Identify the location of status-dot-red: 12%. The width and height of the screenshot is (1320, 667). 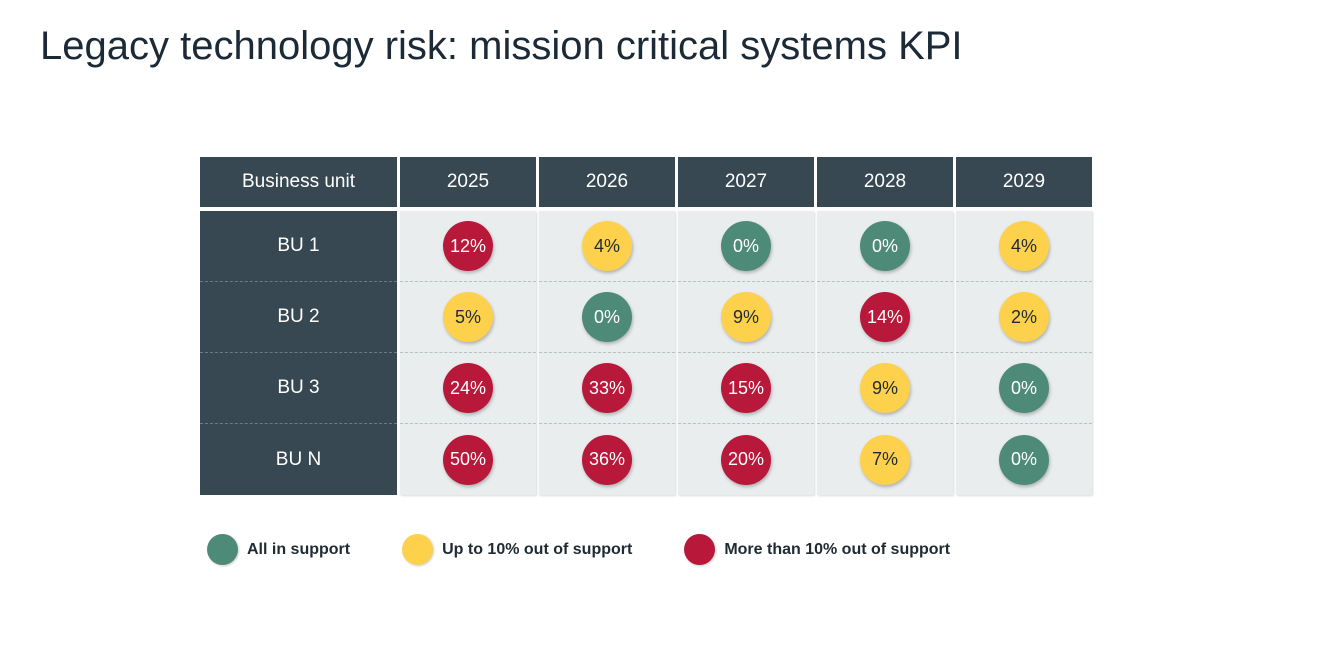
(468, 246).